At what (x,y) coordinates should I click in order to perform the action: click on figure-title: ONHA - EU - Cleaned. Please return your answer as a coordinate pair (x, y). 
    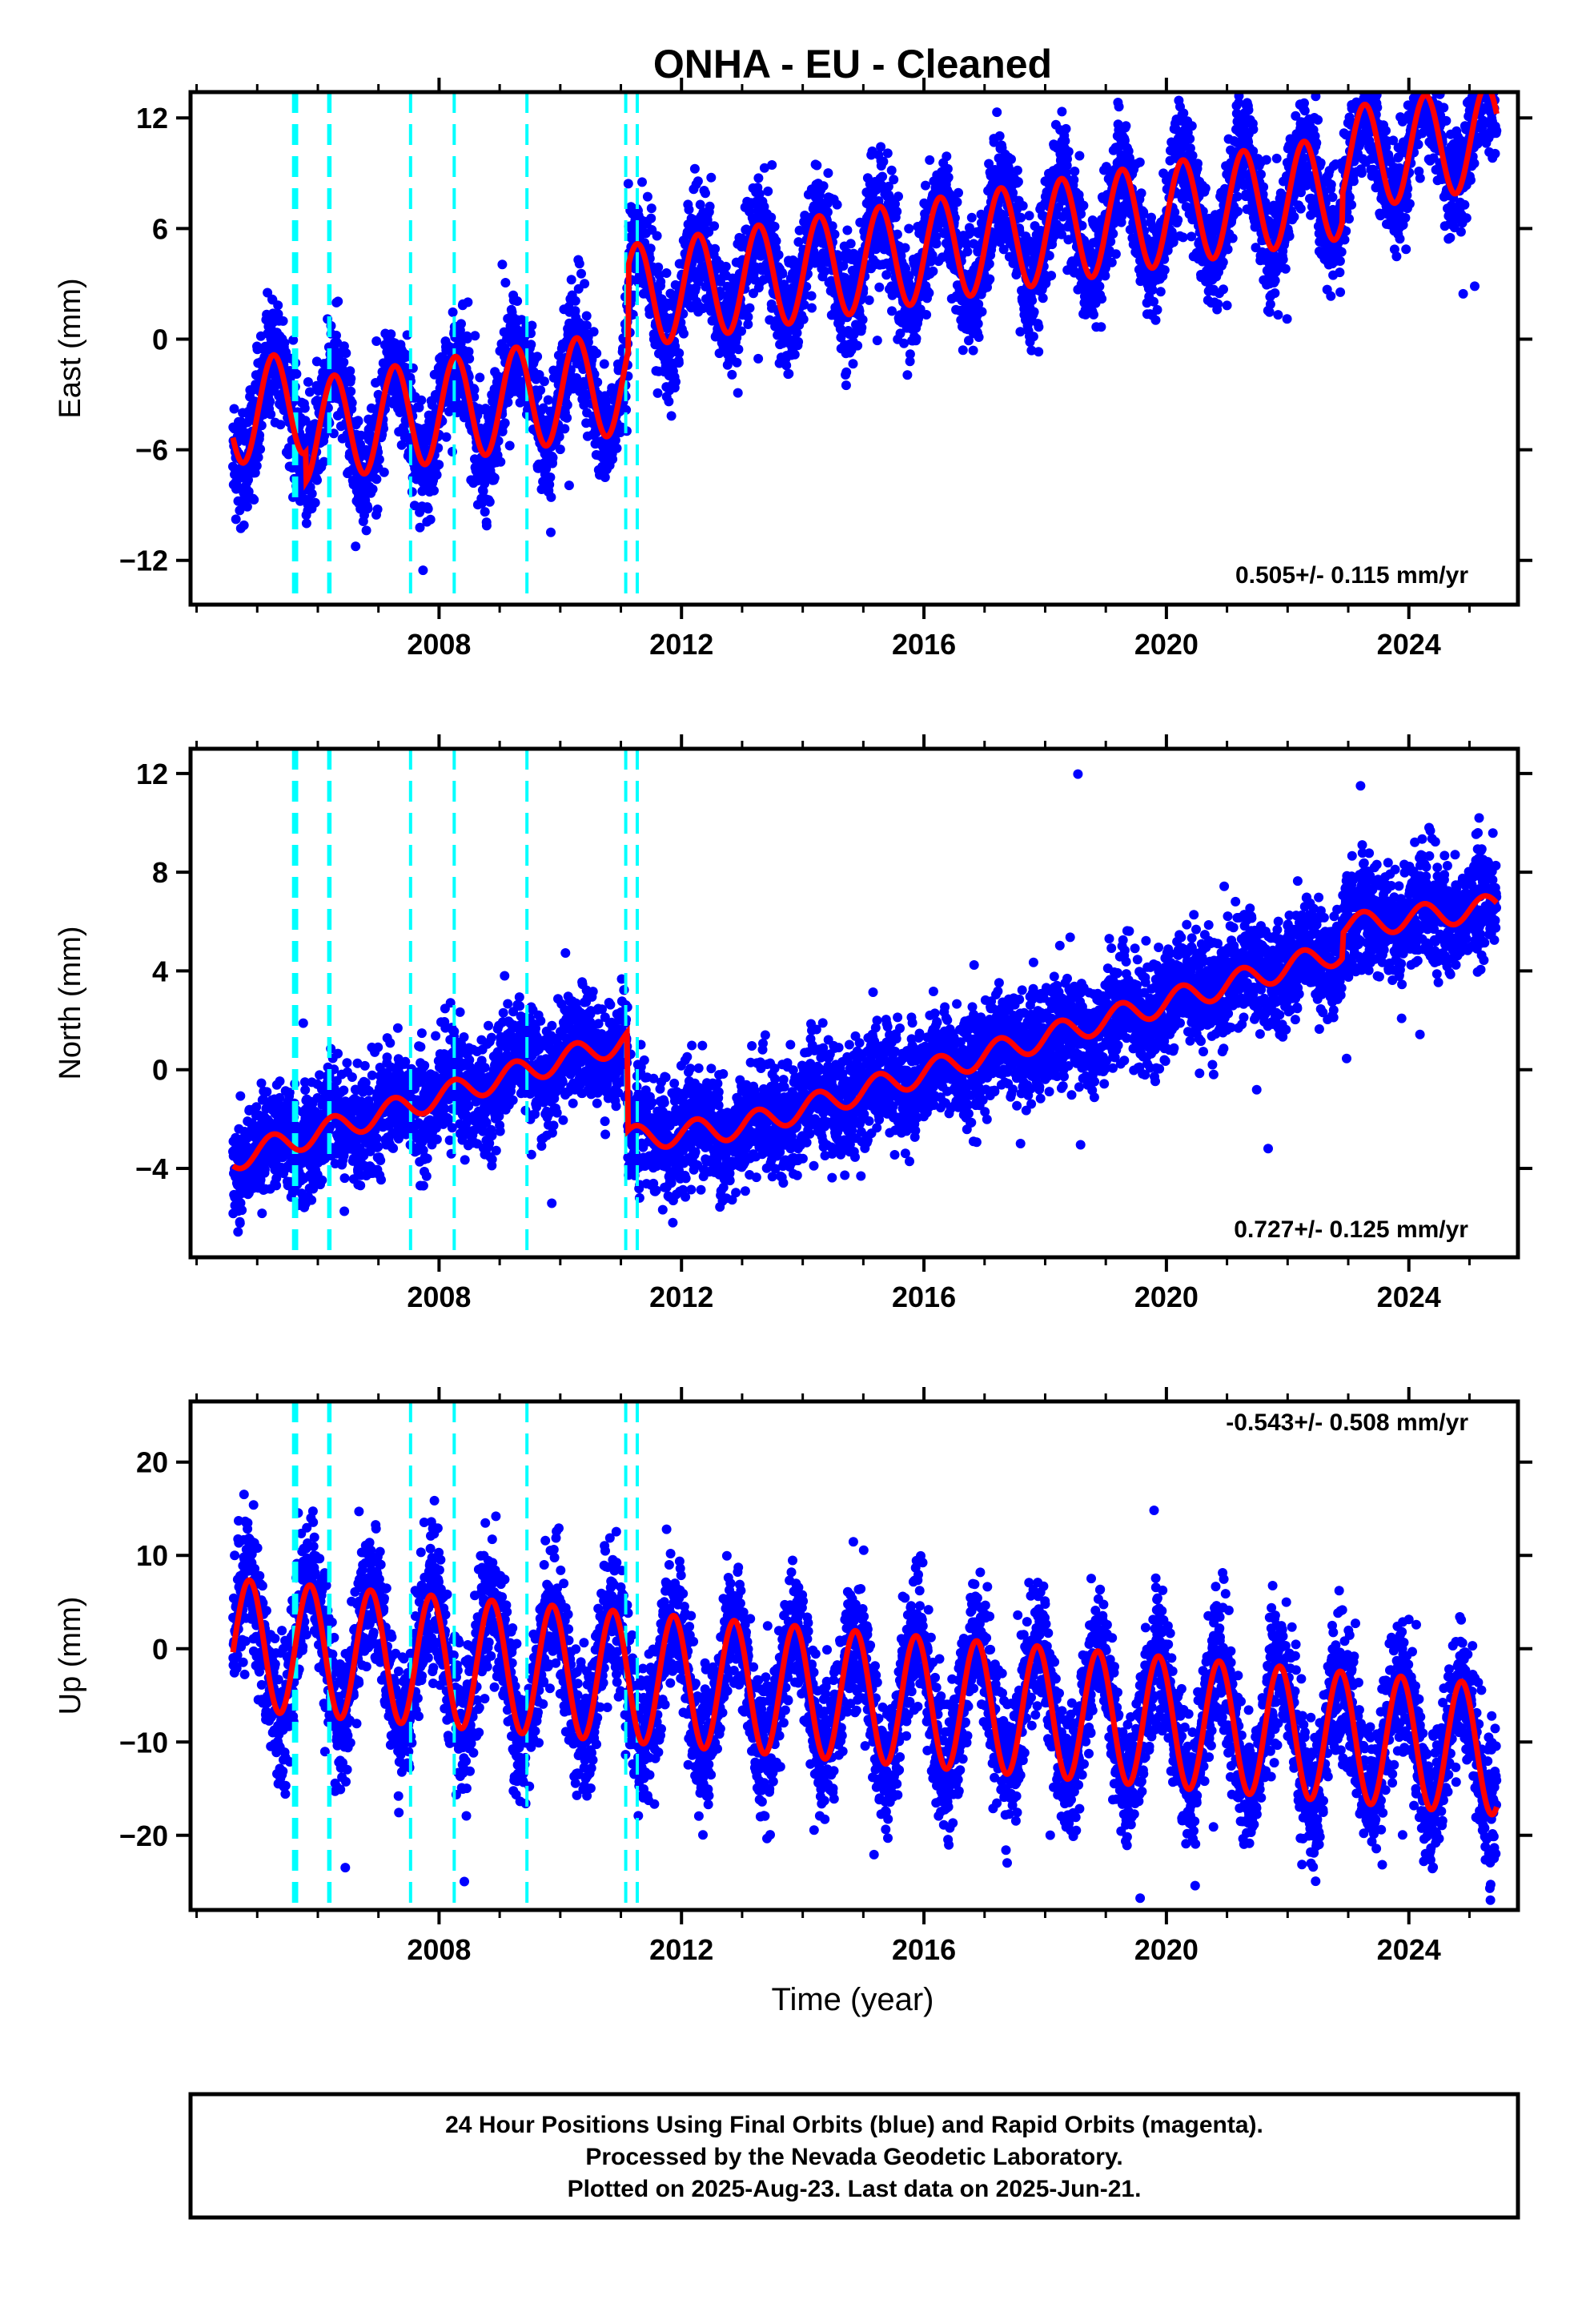
    Looking at the image, I should click on (852, 64).